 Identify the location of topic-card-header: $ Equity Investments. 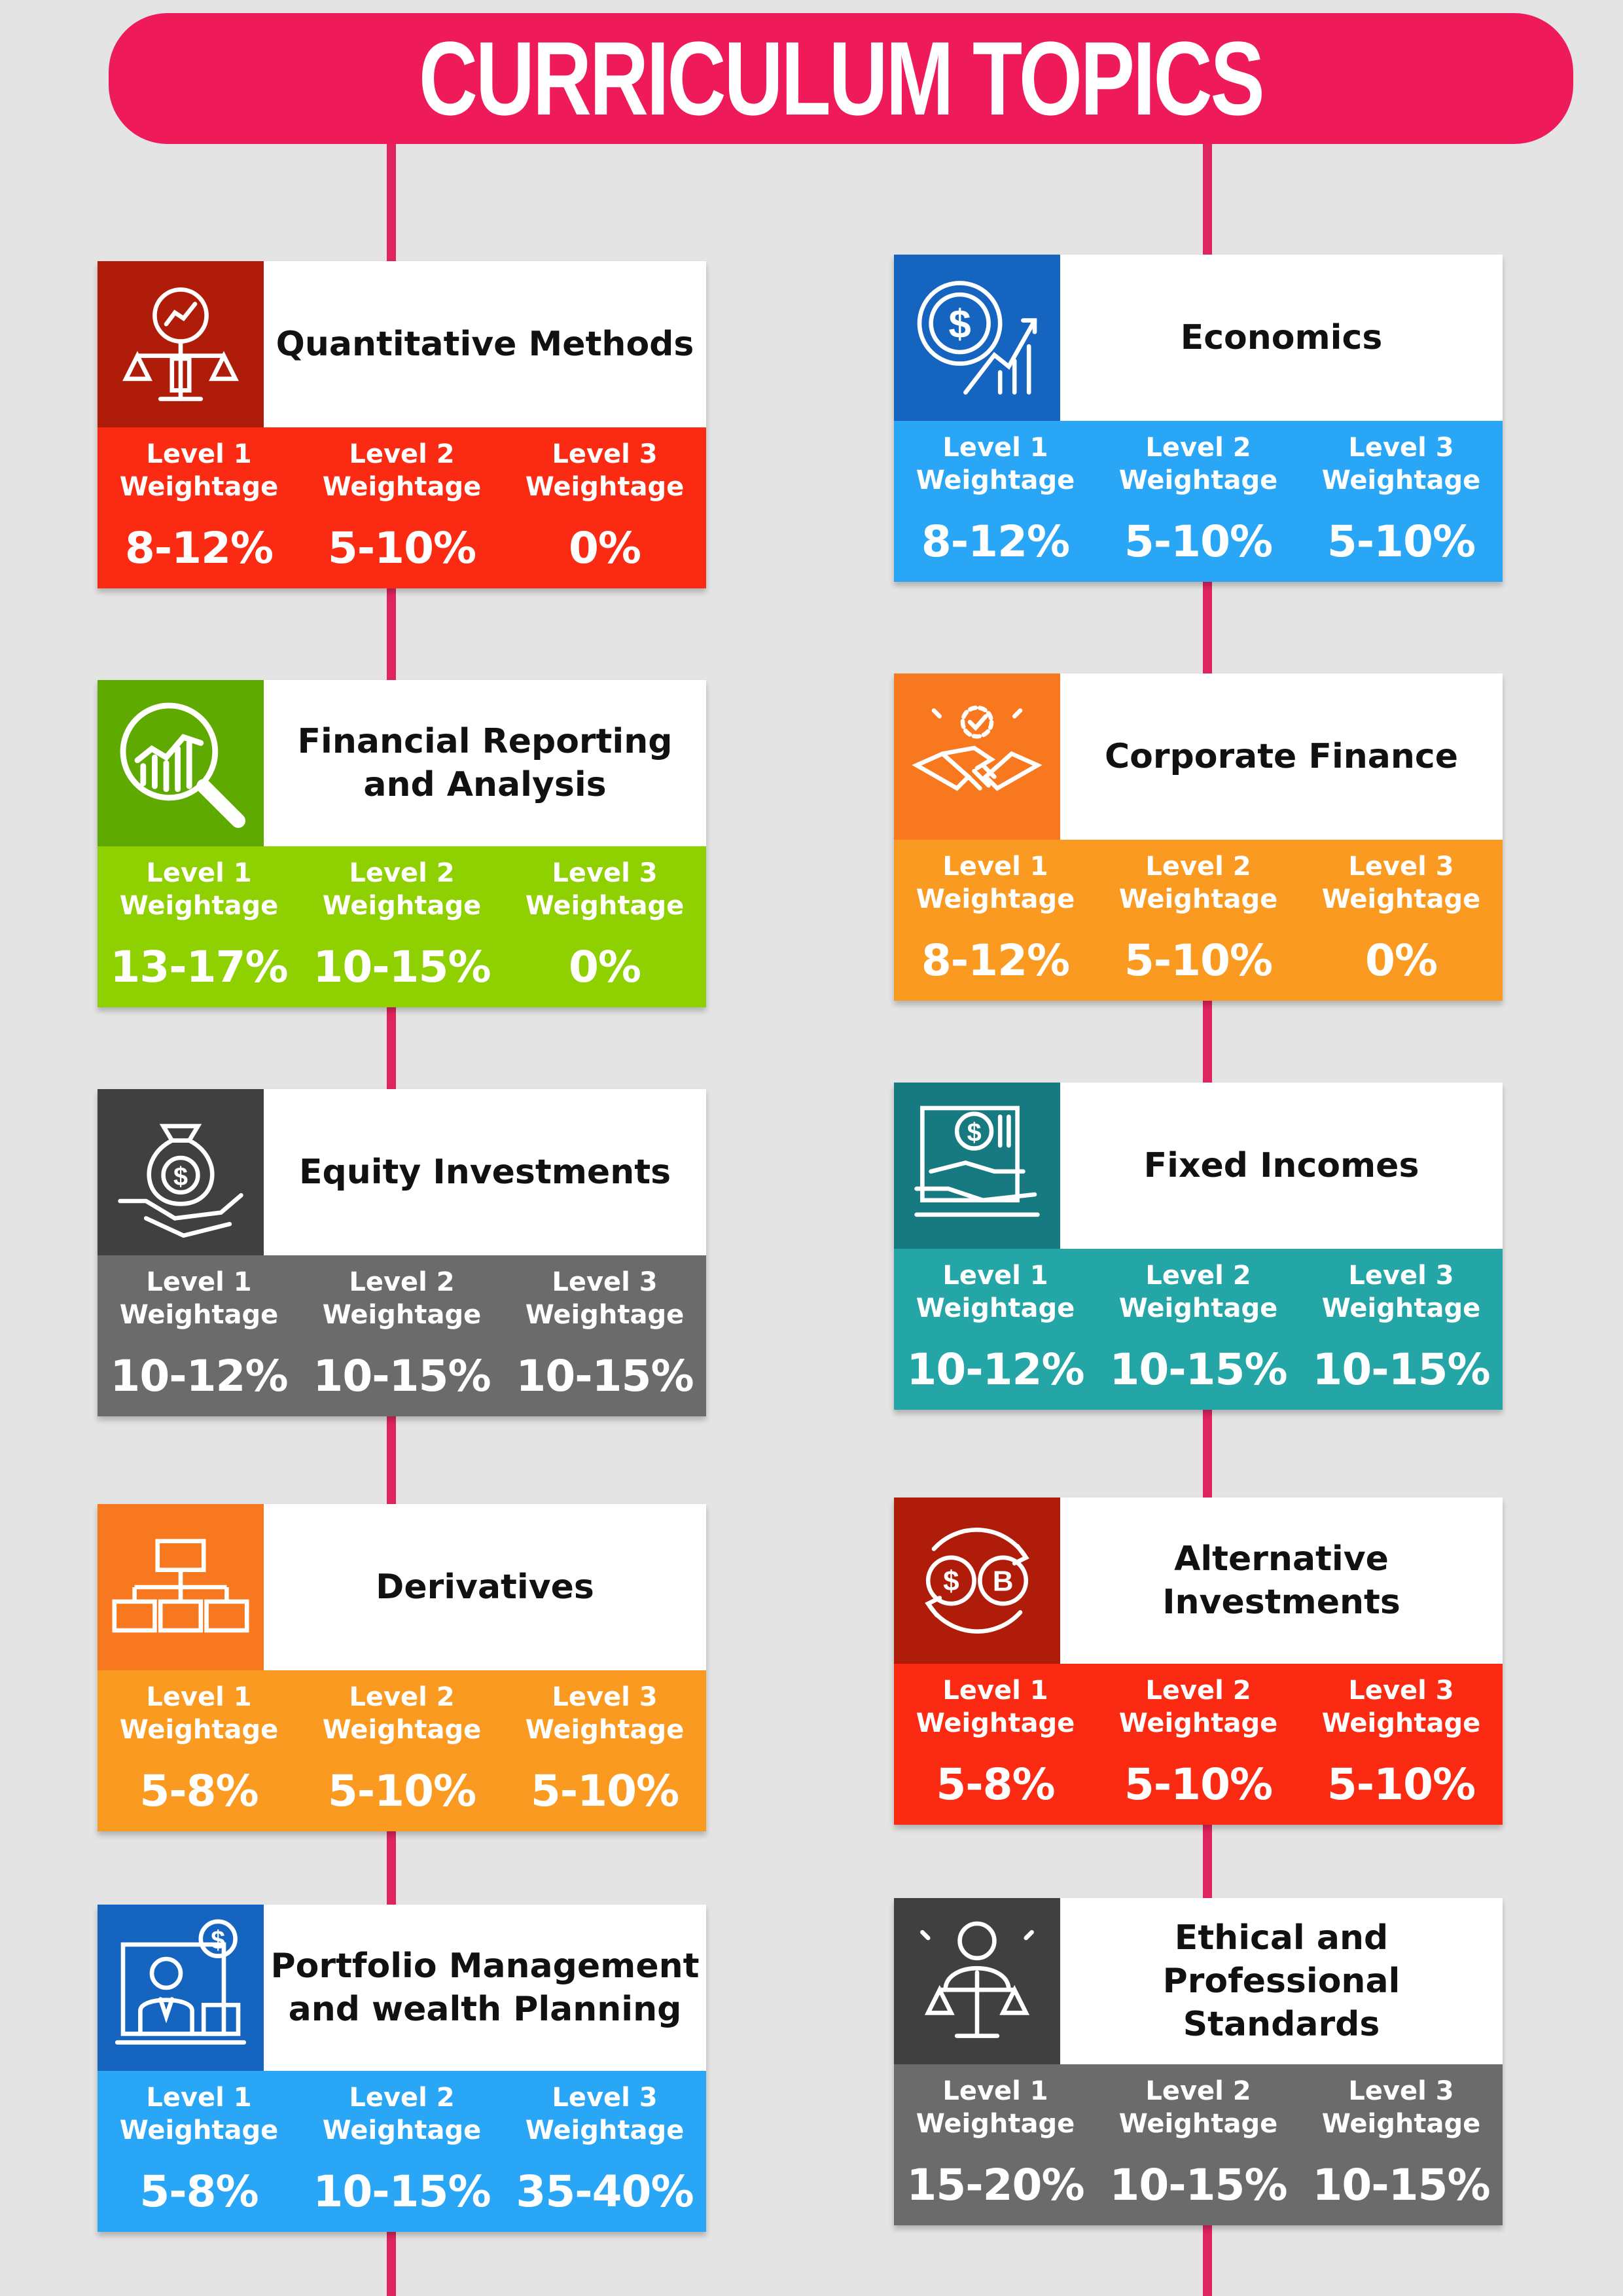
(402, 1172).